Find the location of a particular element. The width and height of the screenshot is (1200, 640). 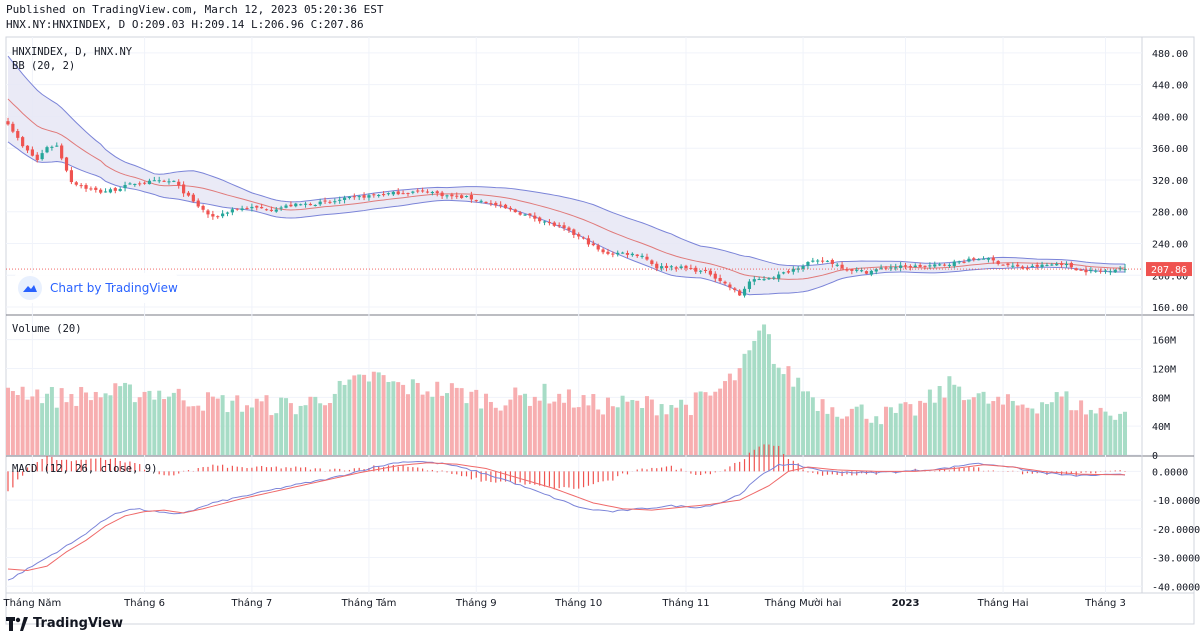

tradingview-logo: TradingView is located at coordinates (64, 623).